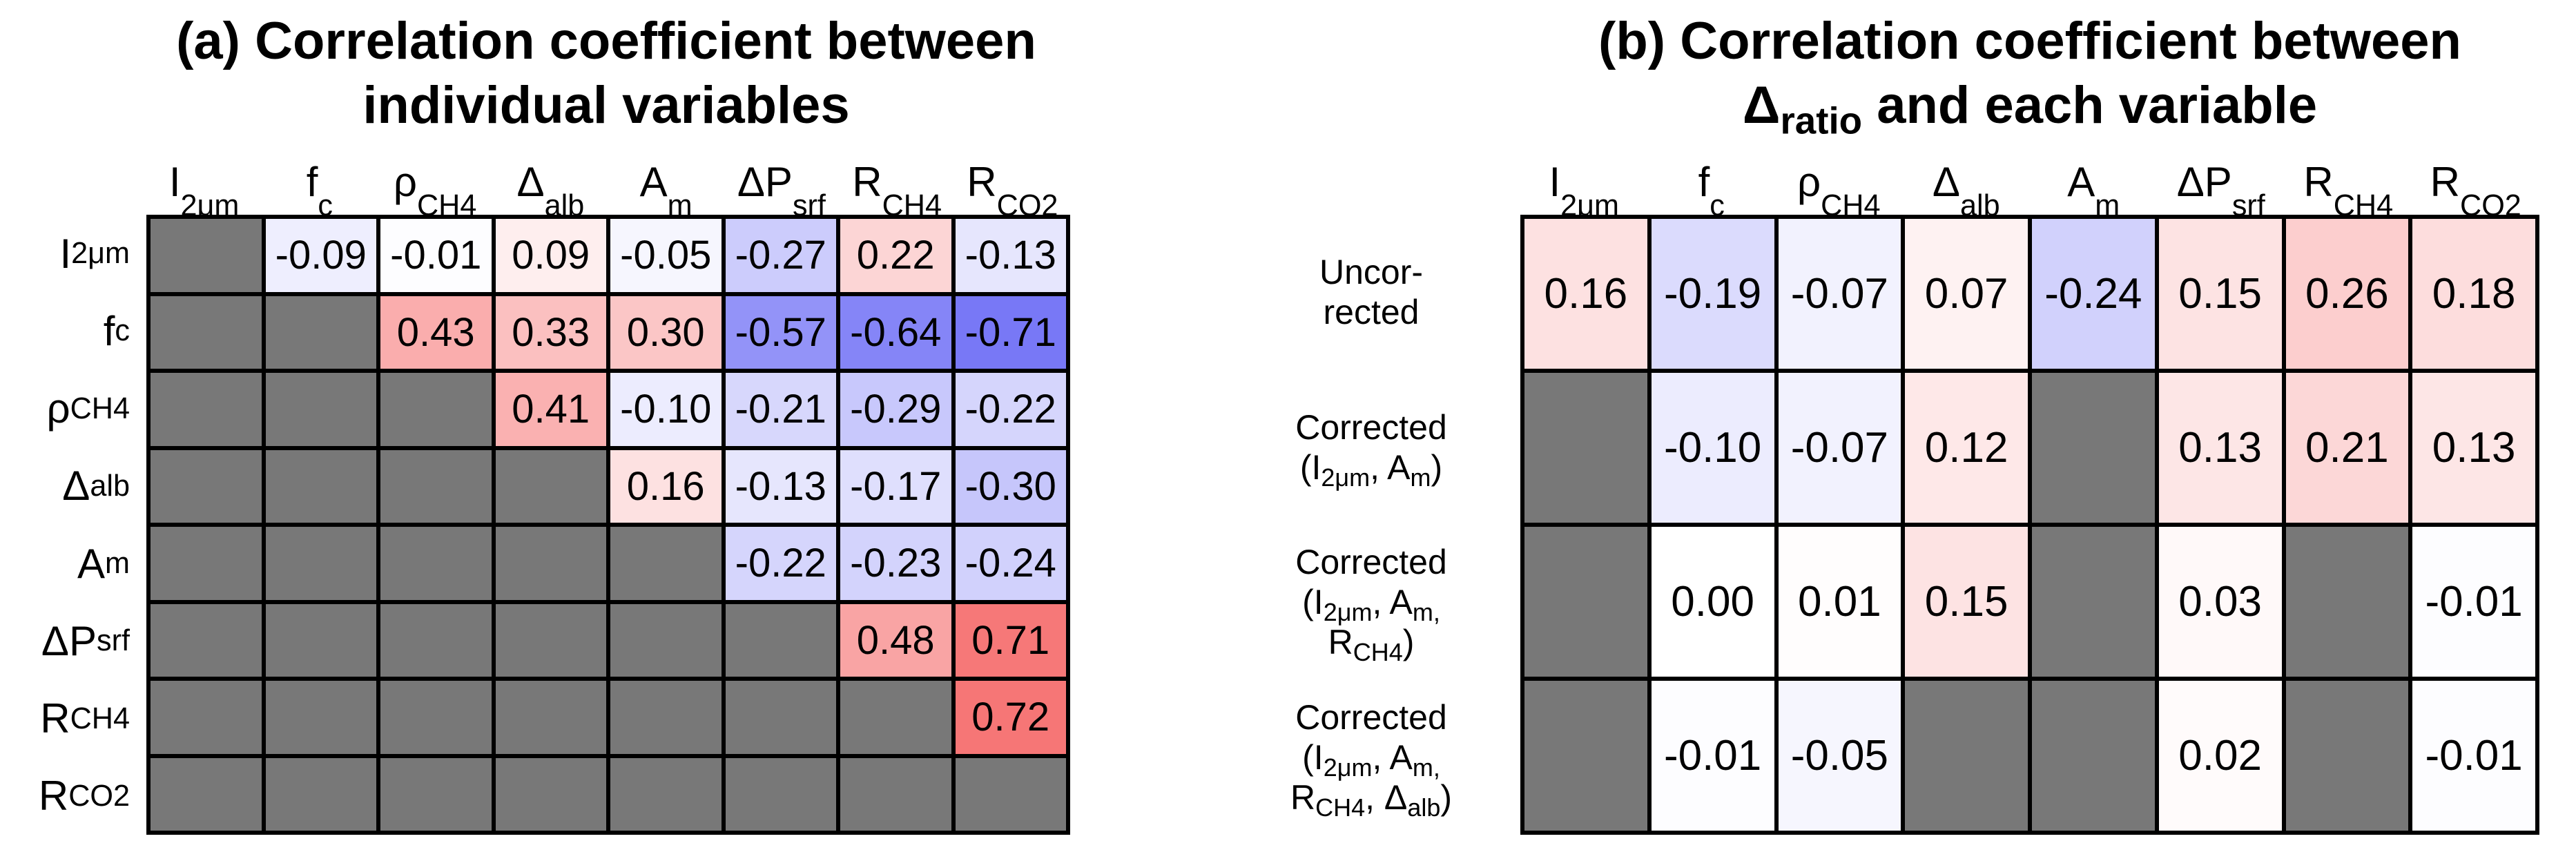 The width and height of the screenshot is (2576, 861). I want to click on value-cell: 0.43, so click(436, 333).